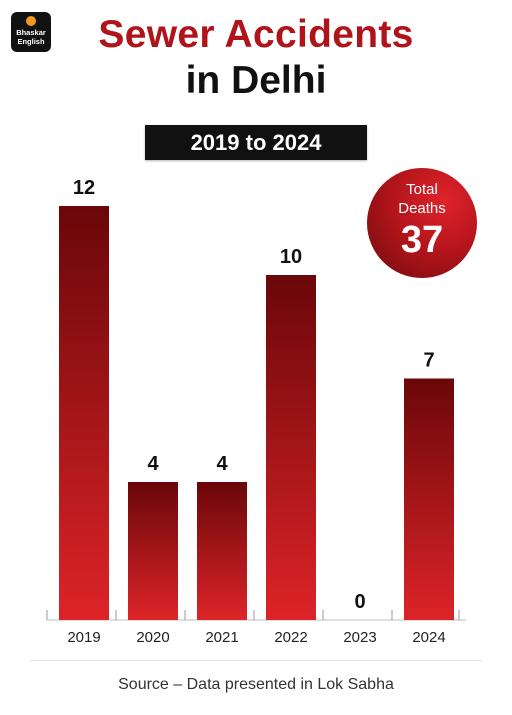 This screenshot has width=512, height=715. Describe the element at coordinates (429, 499) in the screenshot. I see `bar-2024` at that location.